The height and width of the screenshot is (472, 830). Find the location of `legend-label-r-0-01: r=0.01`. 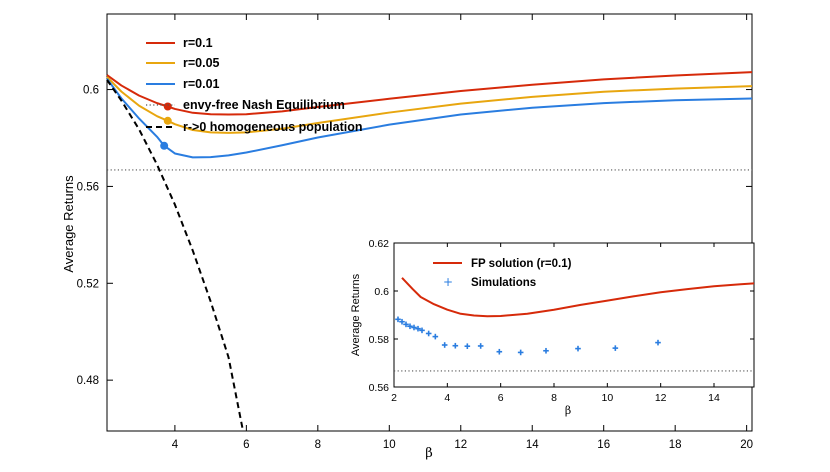

legend-label-r-0-01: r=0.01 is located at coordinates (201, 84).